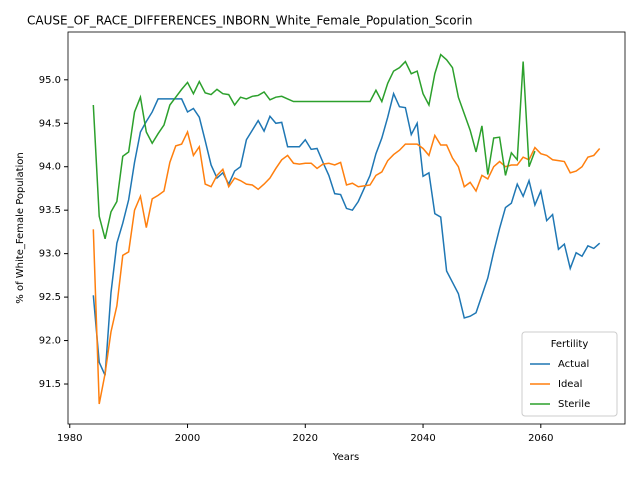  What do you see at coordinates (305, 438) in the screenshot?
I see `x-tick-label: 2020` at bounding box center [305, 438].